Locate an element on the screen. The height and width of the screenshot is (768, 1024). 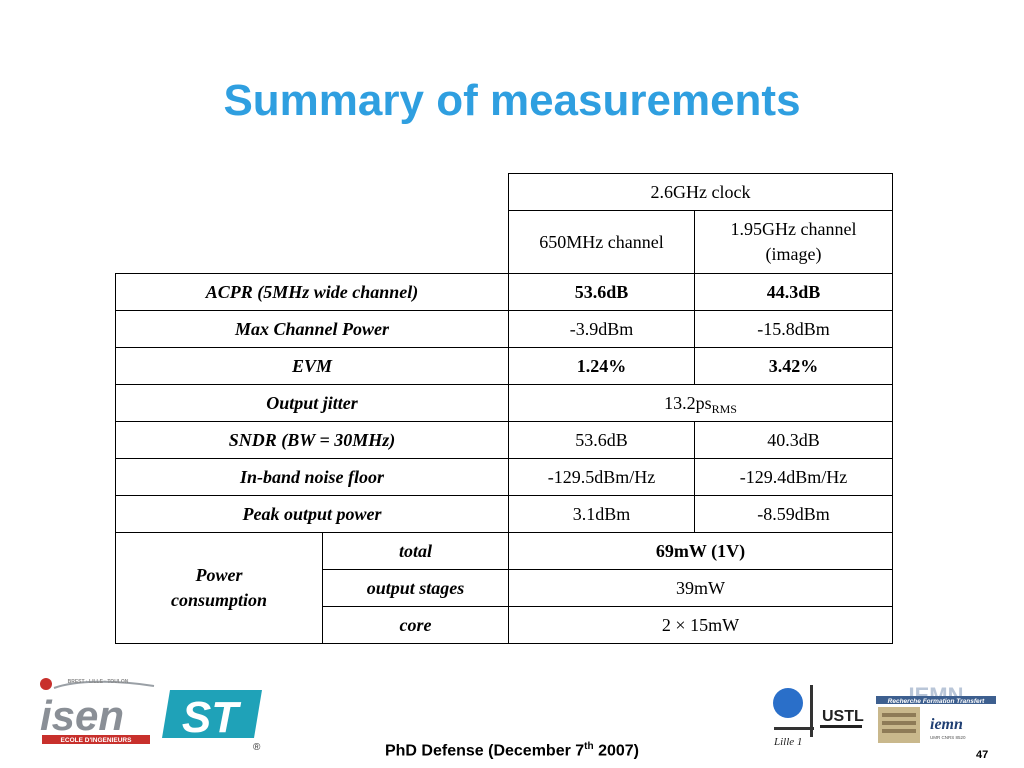
st-registered: ® is located at coordinates (257, 747).